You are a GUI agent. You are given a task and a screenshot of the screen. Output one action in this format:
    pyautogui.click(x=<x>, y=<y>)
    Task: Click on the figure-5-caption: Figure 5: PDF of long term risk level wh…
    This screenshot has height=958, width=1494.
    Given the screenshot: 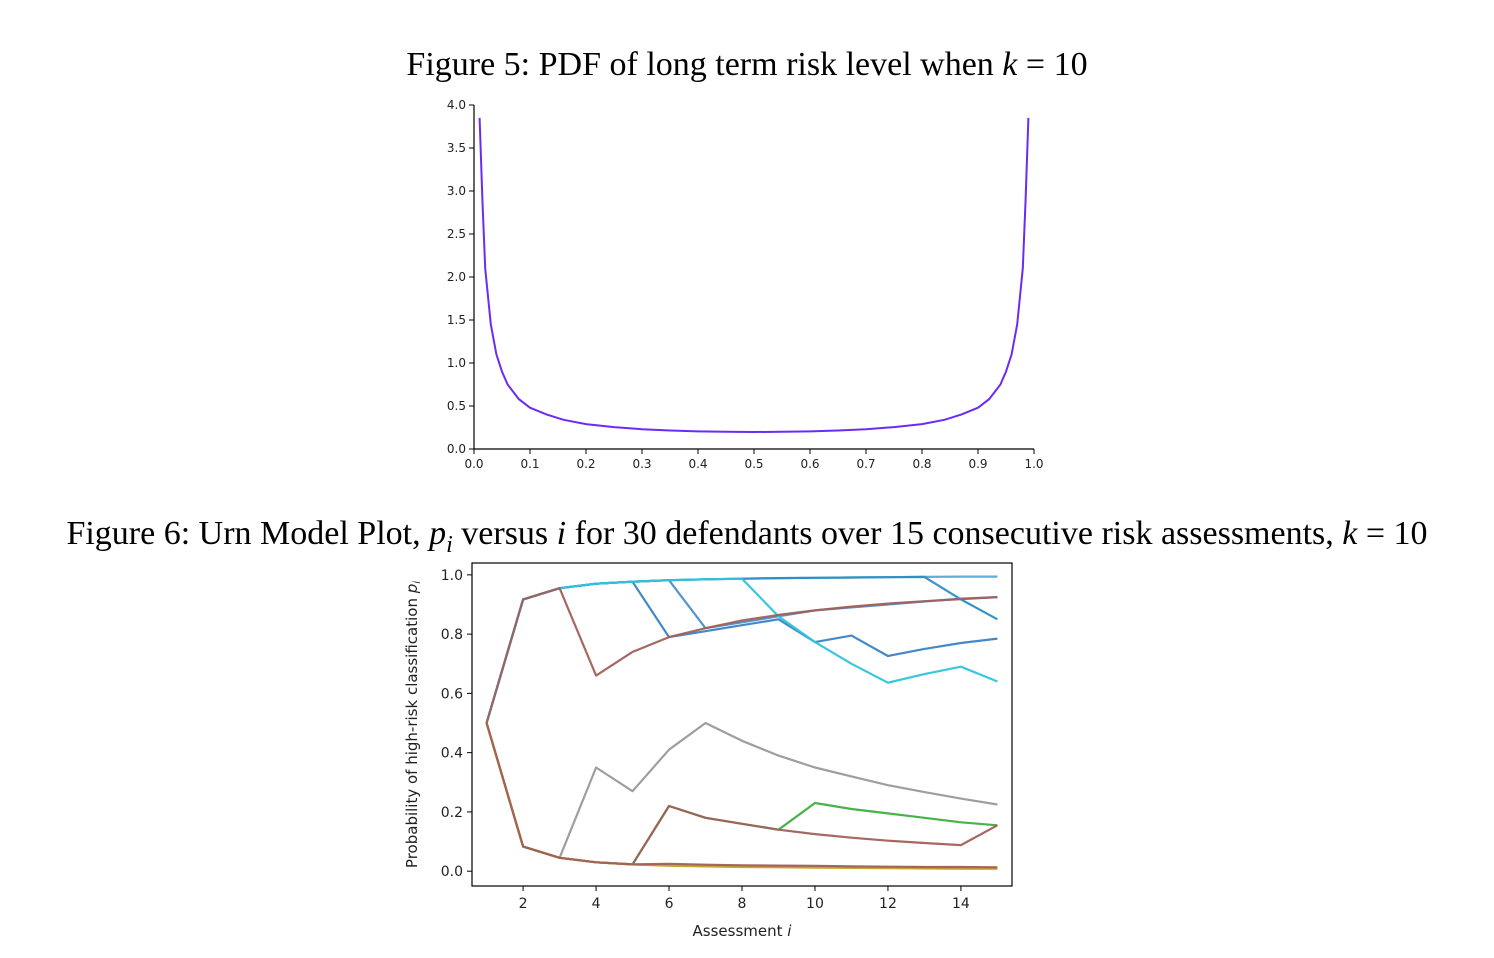 What is the action you would take?
    pyautogui.click(x=747, y=65)
    